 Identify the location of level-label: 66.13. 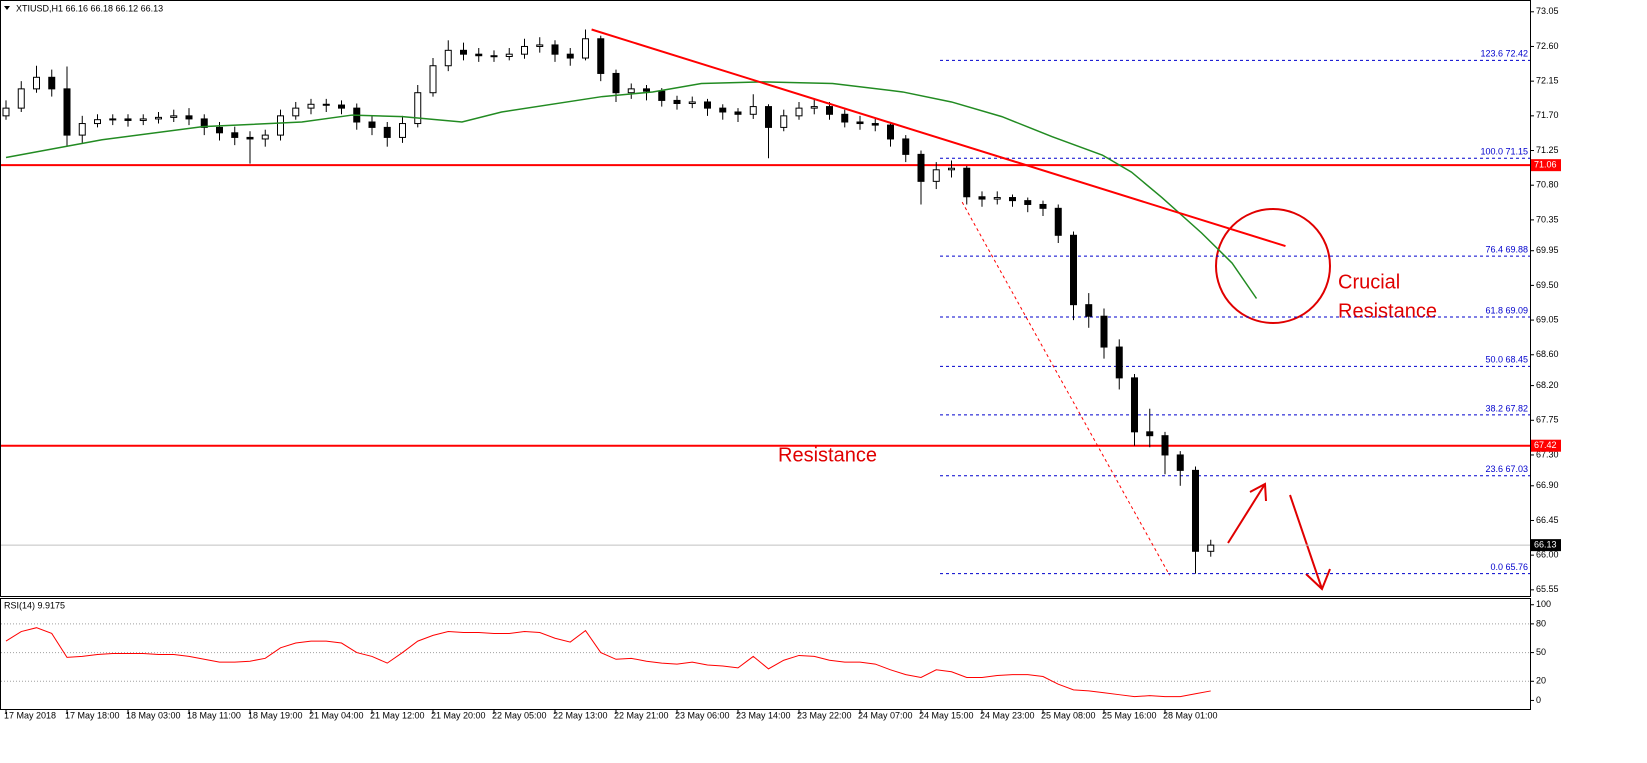
(1545, 545).